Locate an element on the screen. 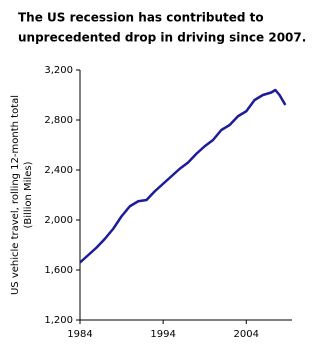  y-tick-label: 2,000 is located at coordinates (58, 220).